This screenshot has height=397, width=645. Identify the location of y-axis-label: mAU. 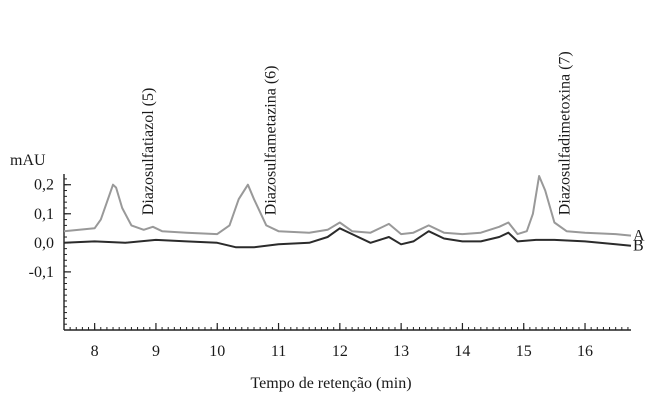
(28, 160).